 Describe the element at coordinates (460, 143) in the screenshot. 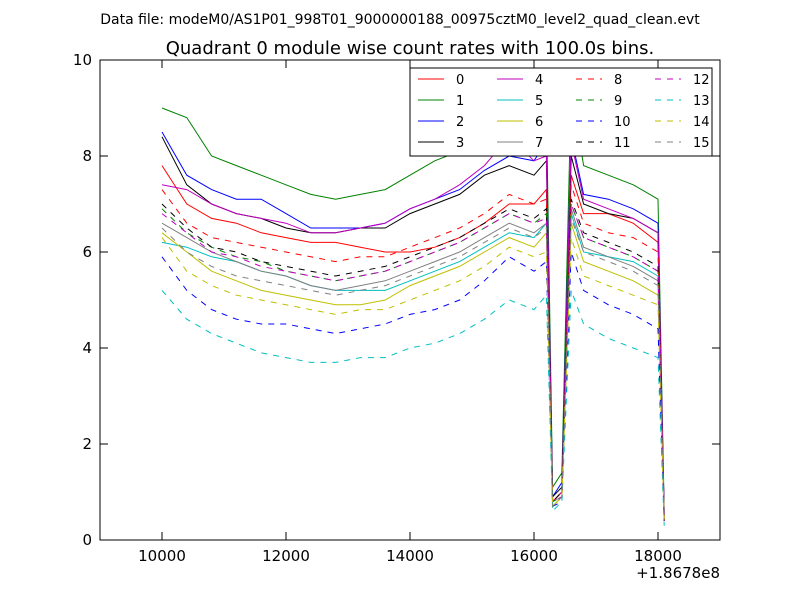

I see `legend-label-3: 3` at that location.